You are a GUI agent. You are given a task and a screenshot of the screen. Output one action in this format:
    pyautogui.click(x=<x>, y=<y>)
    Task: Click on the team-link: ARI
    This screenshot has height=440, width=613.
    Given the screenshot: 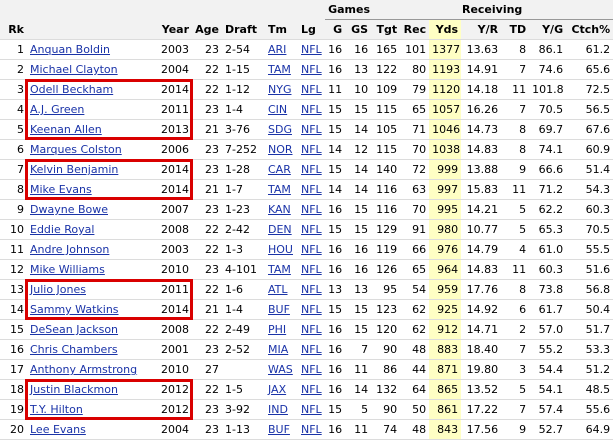 What is the action you would take?
    pyautogui.click(x=277, y=49)
    